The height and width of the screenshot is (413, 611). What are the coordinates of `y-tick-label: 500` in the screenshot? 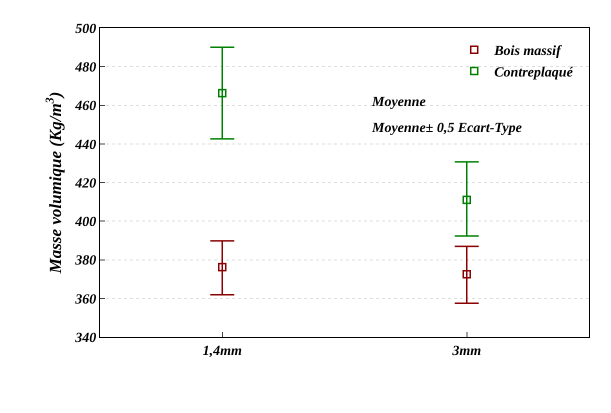 It's located at (85, 29).